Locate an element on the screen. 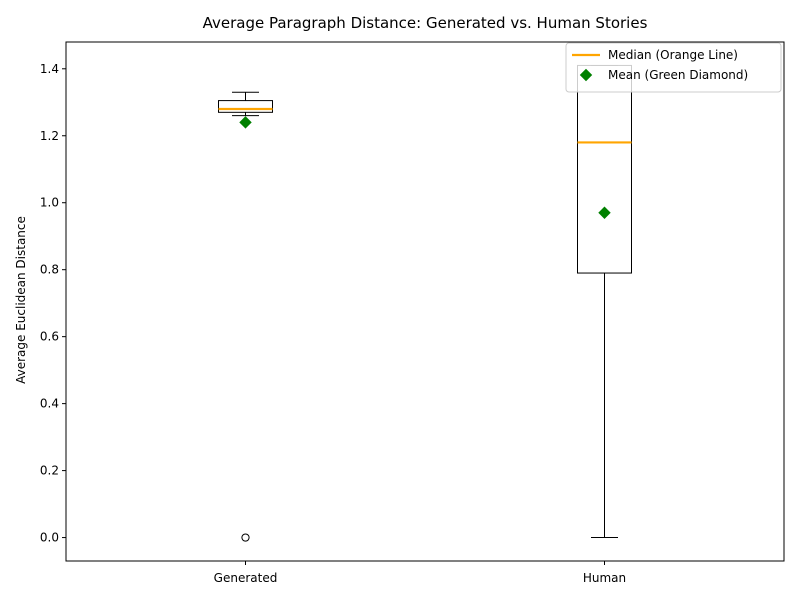 The width and height of the screenshot is (800, 604). y-tick-label: 1.4 is located at coordinates (49, 69).